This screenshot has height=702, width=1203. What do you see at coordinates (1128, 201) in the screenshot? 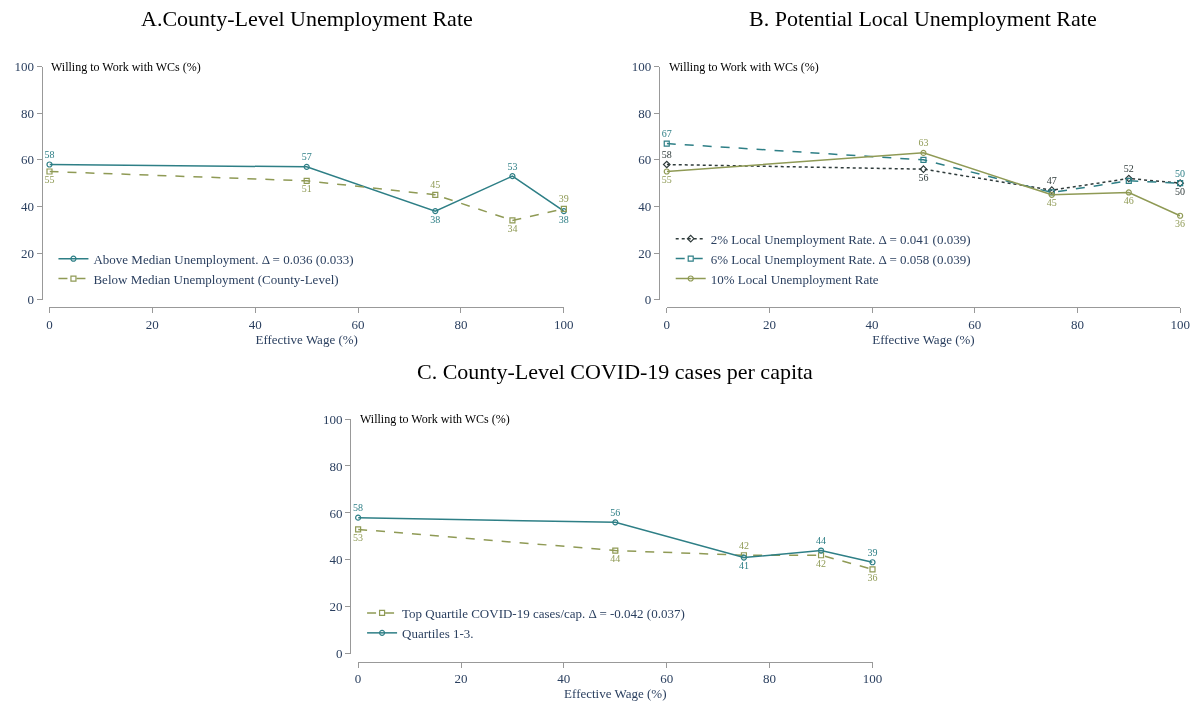
I see `data-label: 46` at bounding box center [1128, 201].